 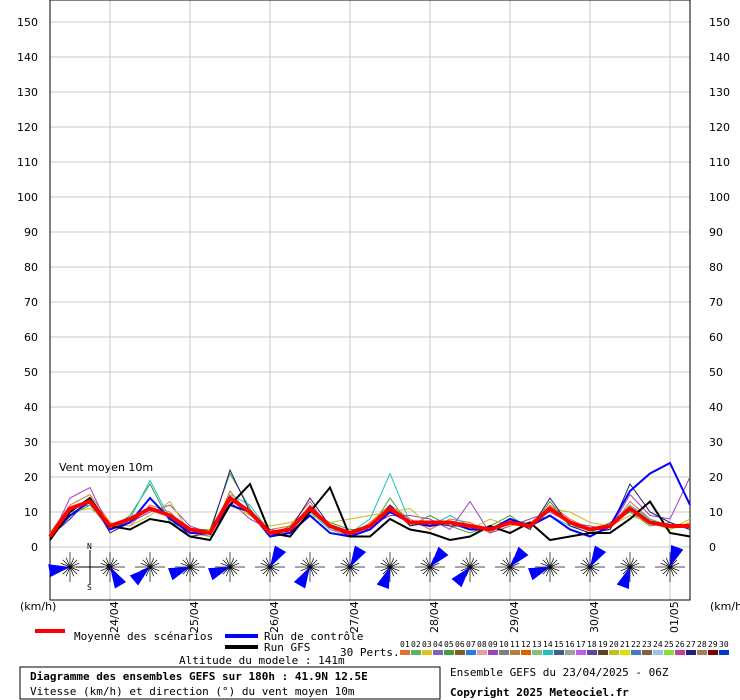 I want to click on perturbation-label: 18, so click(x=592, y=644).